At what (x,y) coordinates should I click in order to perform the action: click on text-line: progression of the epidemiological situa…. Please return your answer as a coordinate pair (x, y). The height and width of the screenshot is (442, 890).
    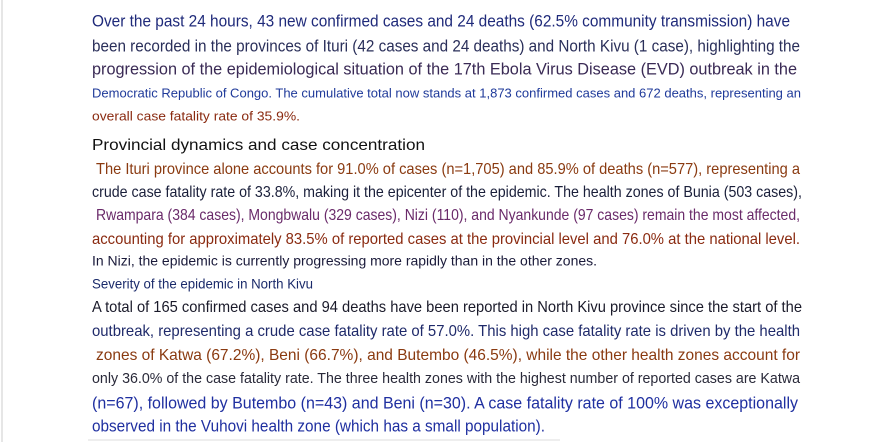
    Looking at the image, I should click on (444, 68).